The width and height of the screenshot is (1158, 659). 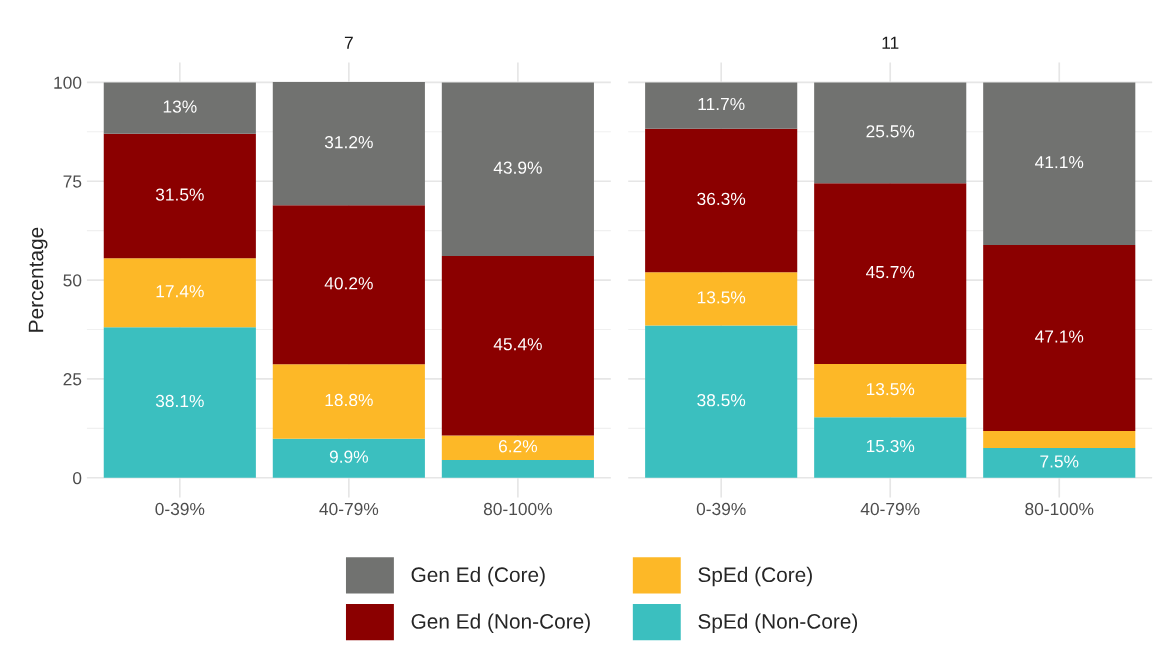 I want to click on data-label: 47.1%, so click(x=1059, y=336).